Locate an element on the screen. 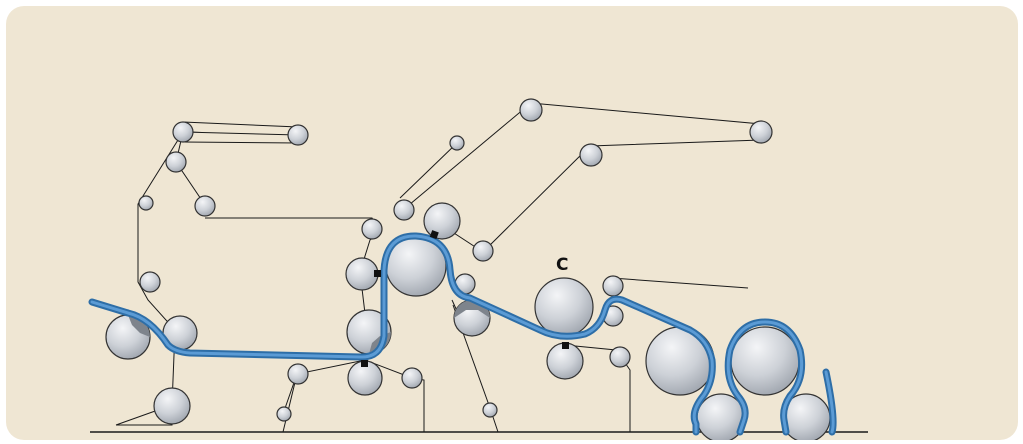 This screenshot has height=444, width=1023. suction-segment is located at coordinates (139, 326).